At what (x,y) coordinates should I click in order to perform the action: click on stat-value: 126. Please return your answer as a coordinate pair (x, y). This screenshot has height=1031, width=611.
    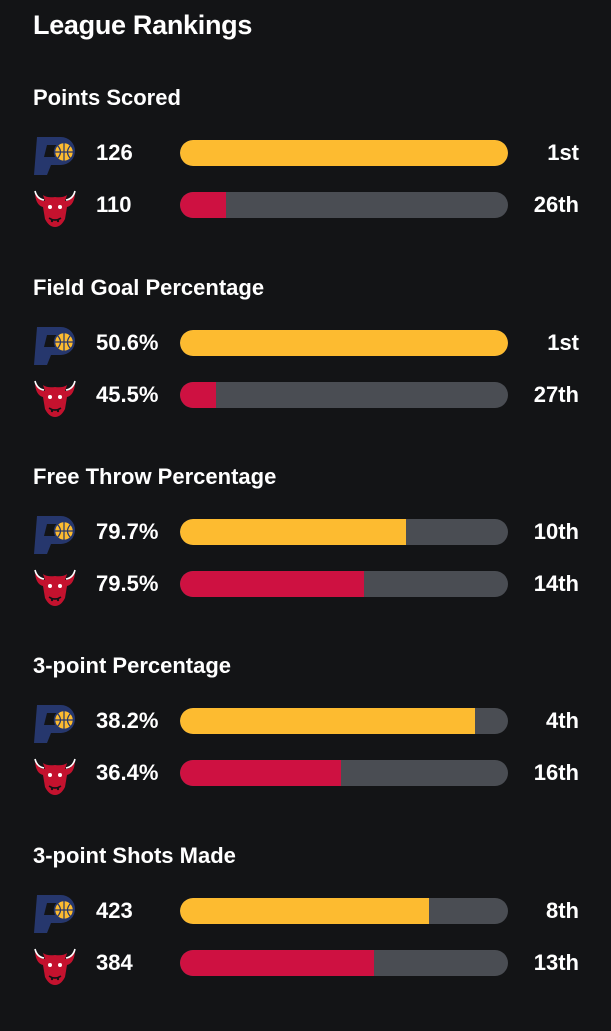
    Looking at the image, I should click on (114, 152).